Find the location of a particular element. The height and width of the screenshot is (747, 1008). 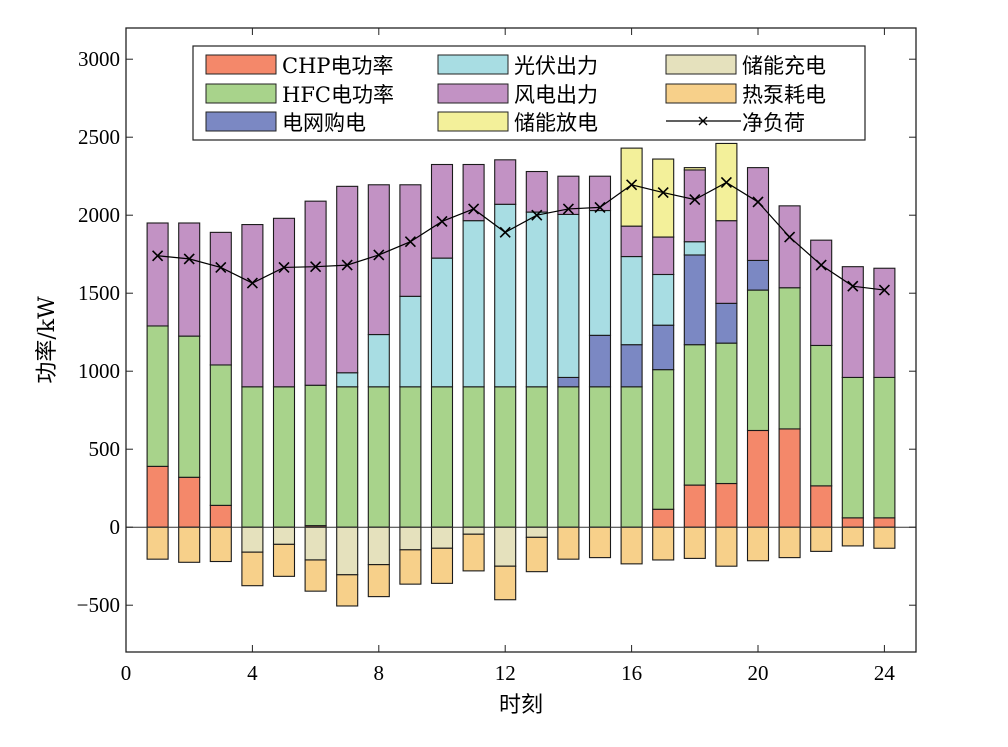

legend-label: 储能放电 is located at coordinates (556, 123).